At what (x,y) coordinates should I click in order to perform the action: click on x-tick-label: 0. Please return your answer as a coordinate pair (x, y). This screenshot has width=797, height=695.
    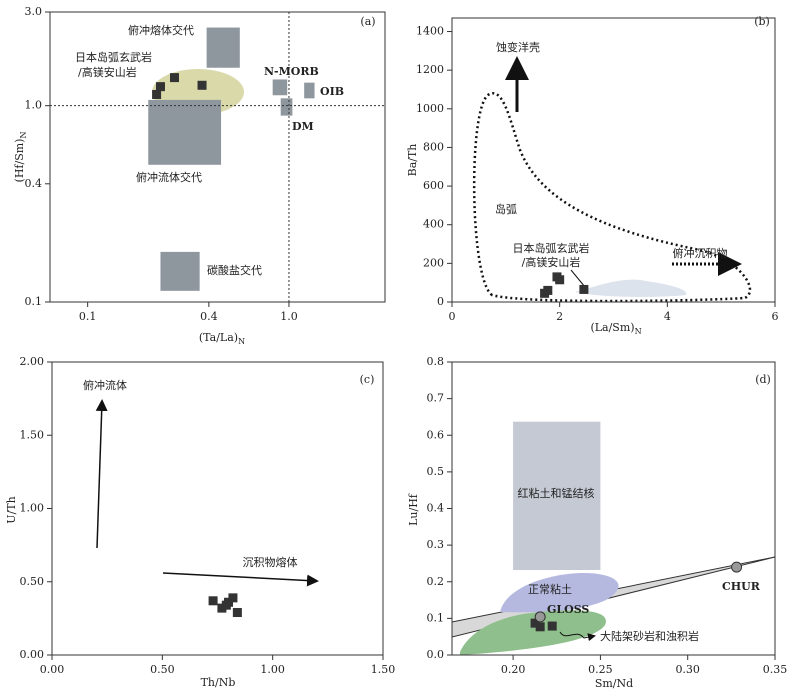
    Looking at the image, I should click on (452, 316).